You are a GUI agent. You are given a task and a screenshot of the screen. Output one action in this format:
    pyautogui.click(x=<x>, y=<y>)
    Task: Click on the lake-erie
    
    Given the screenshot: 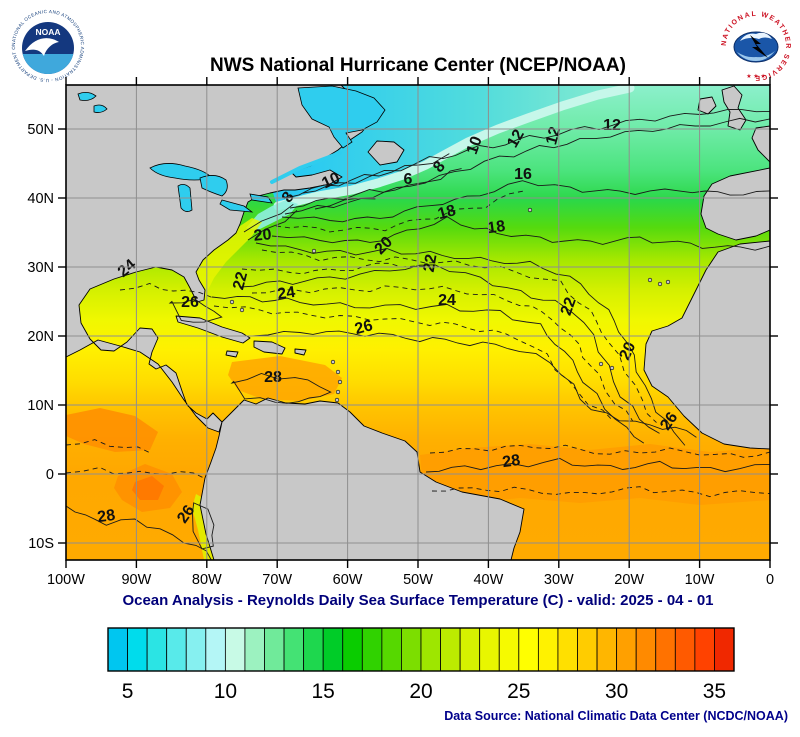 What is the action you would take?
    pyautogui.click(x=236, y=206)
    